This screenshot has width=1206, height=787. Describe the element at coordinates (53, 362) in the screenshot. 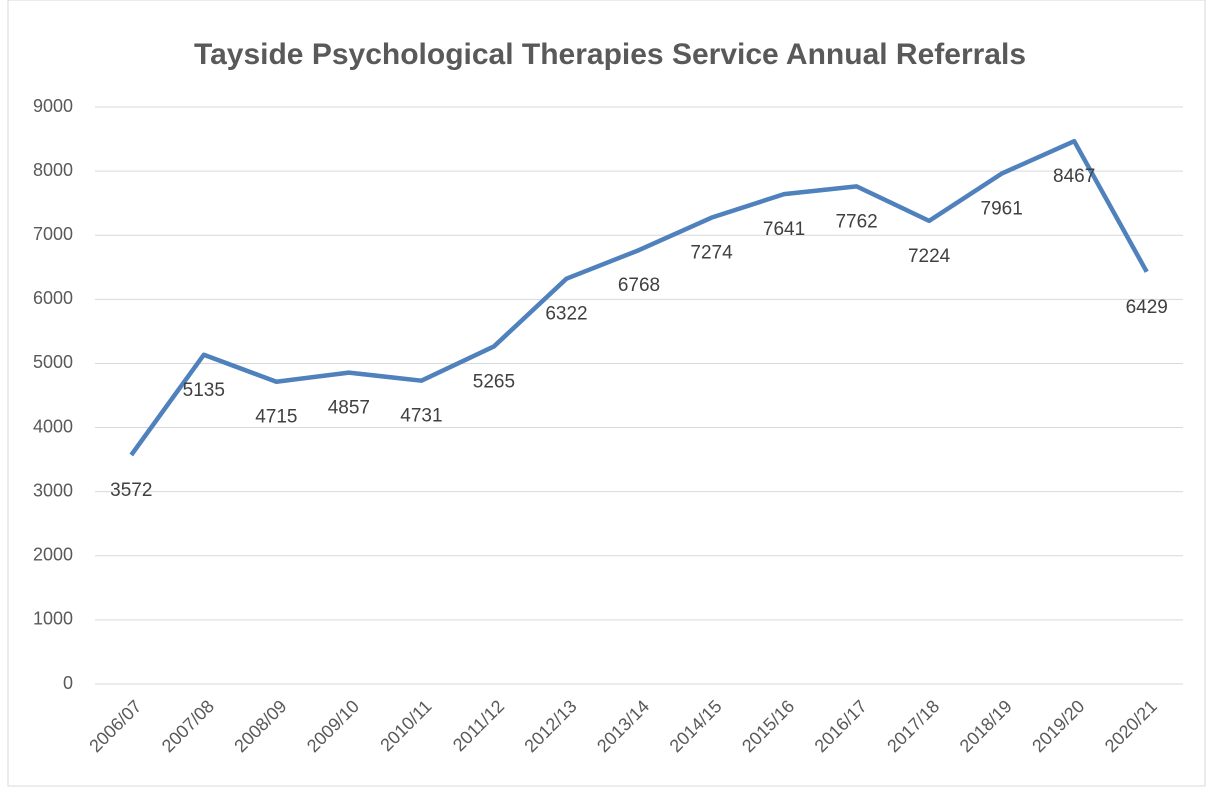

I see `y-tick-label: 5000` at that location.